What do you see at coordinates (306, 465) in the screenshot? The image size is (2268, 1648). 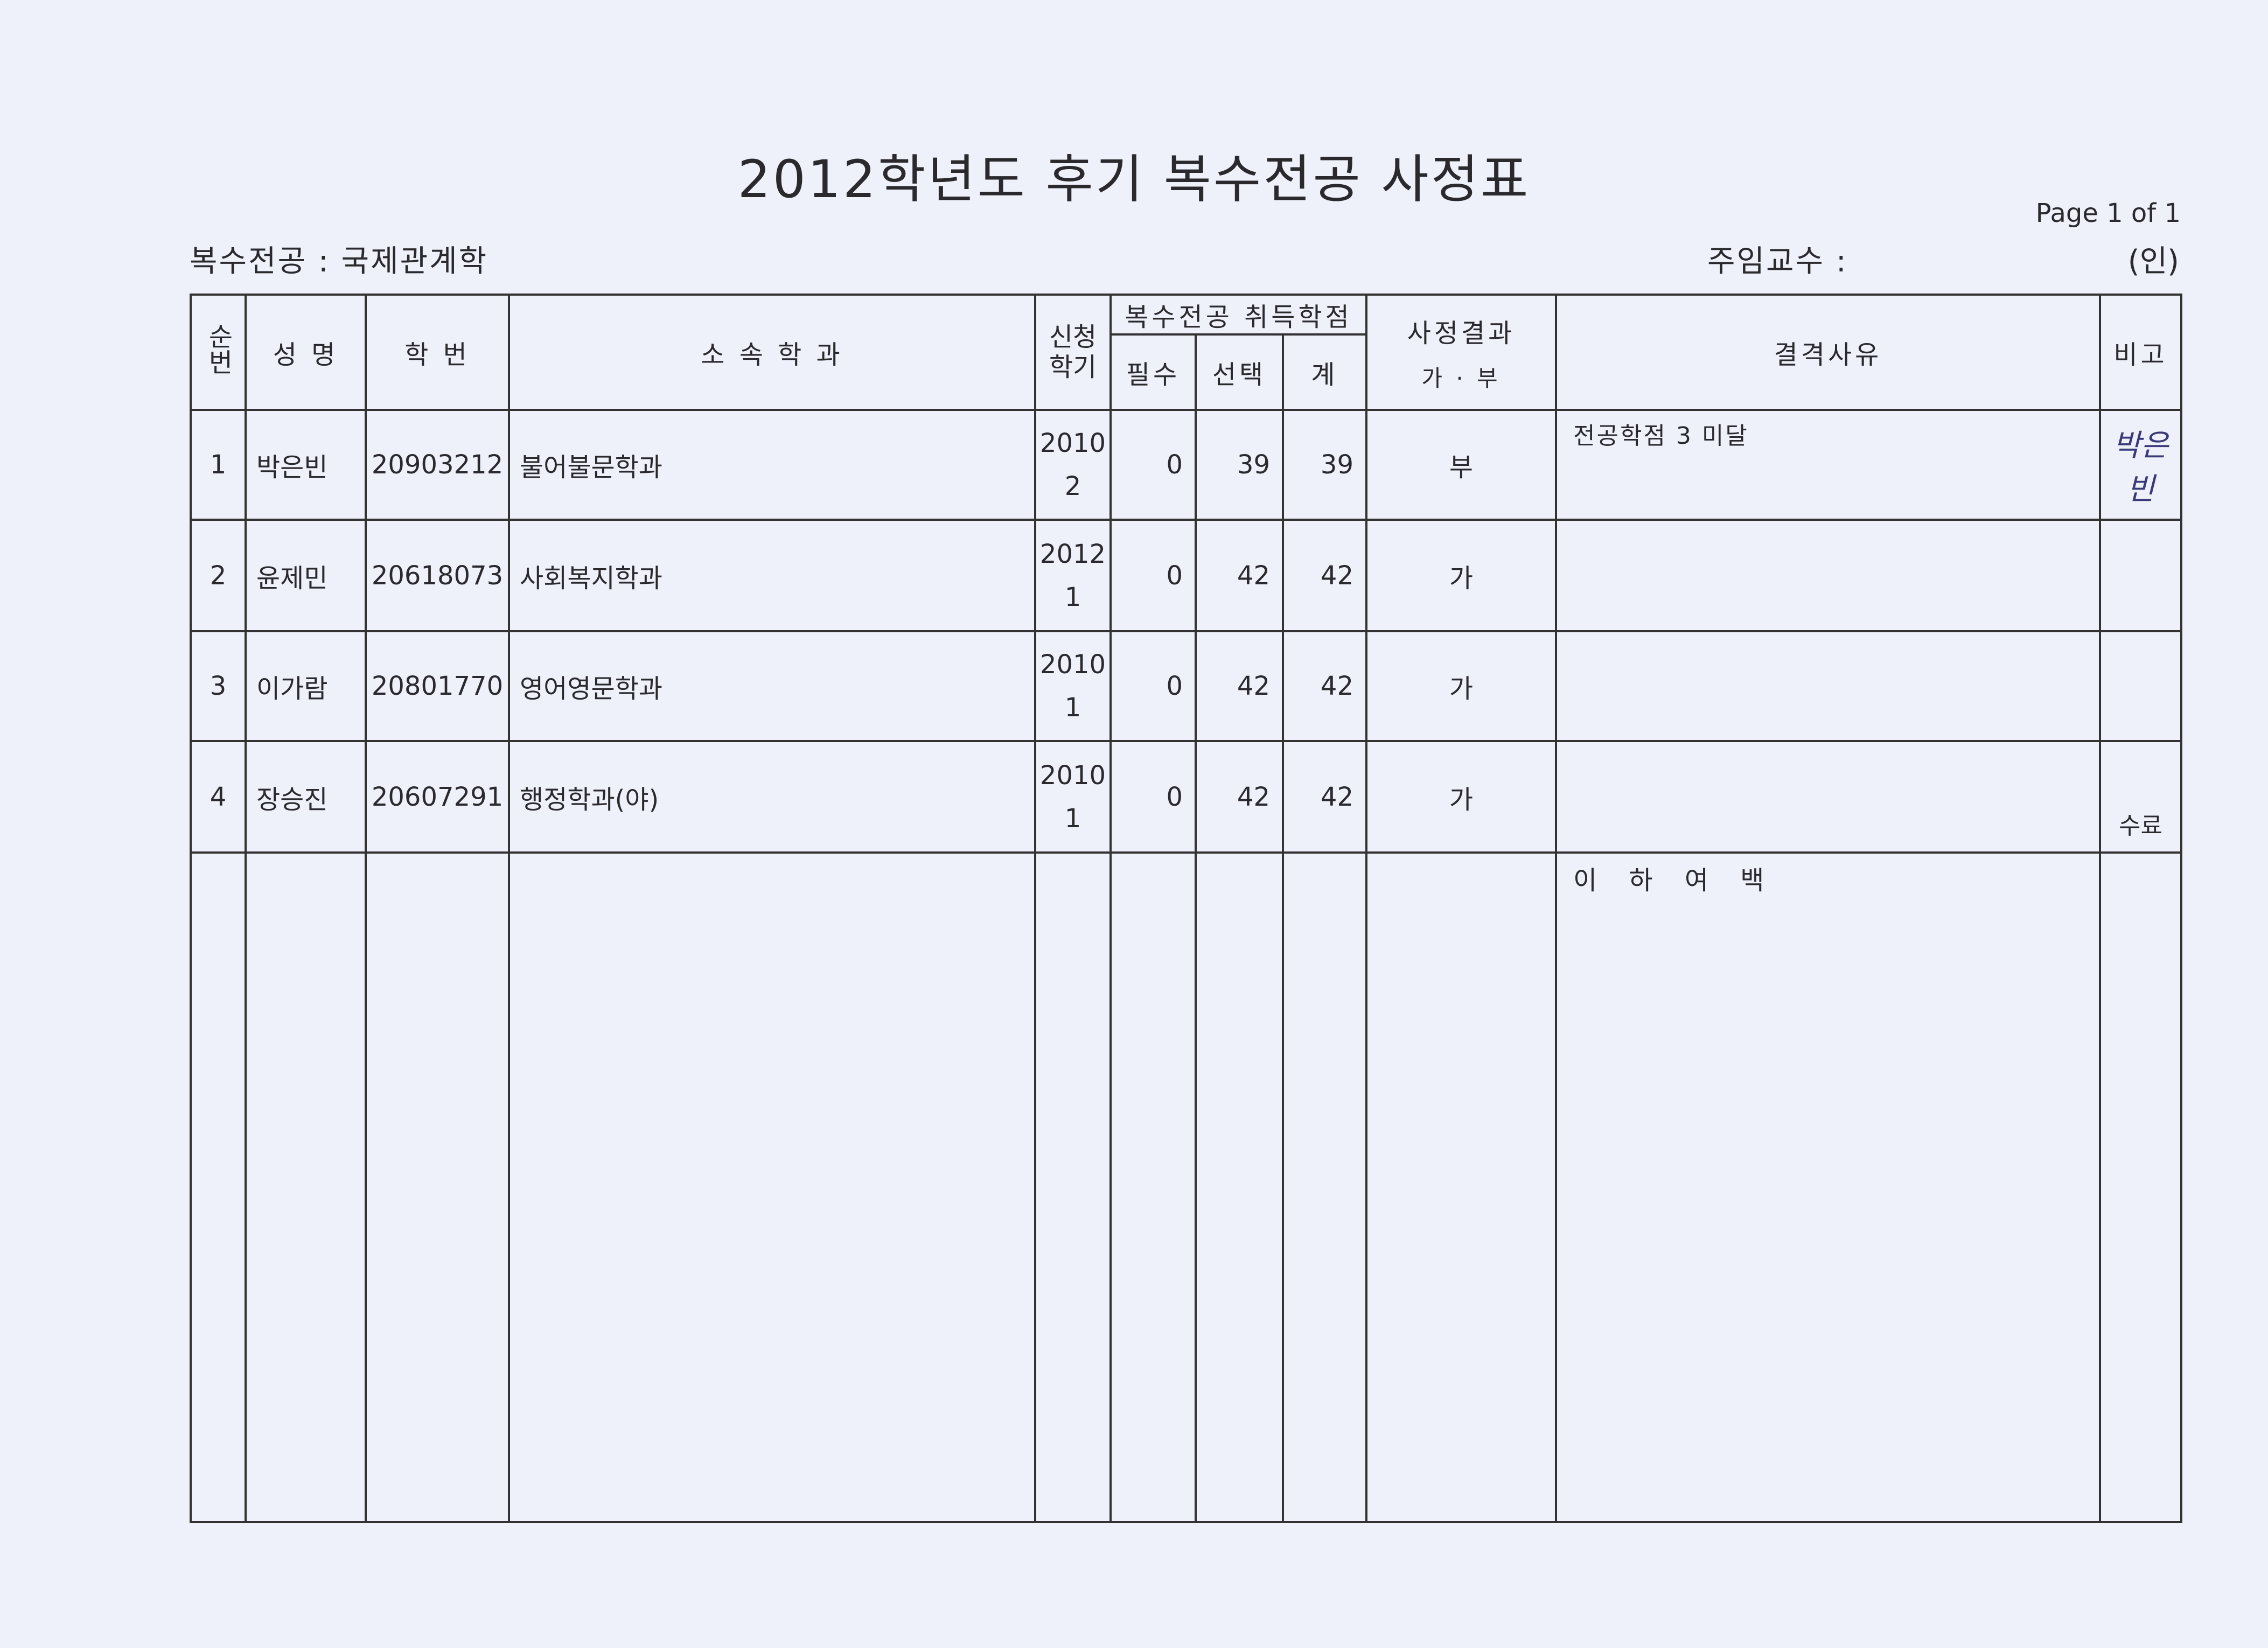 I see `cell-name: 박은빈` at bounding box center [306, 465].